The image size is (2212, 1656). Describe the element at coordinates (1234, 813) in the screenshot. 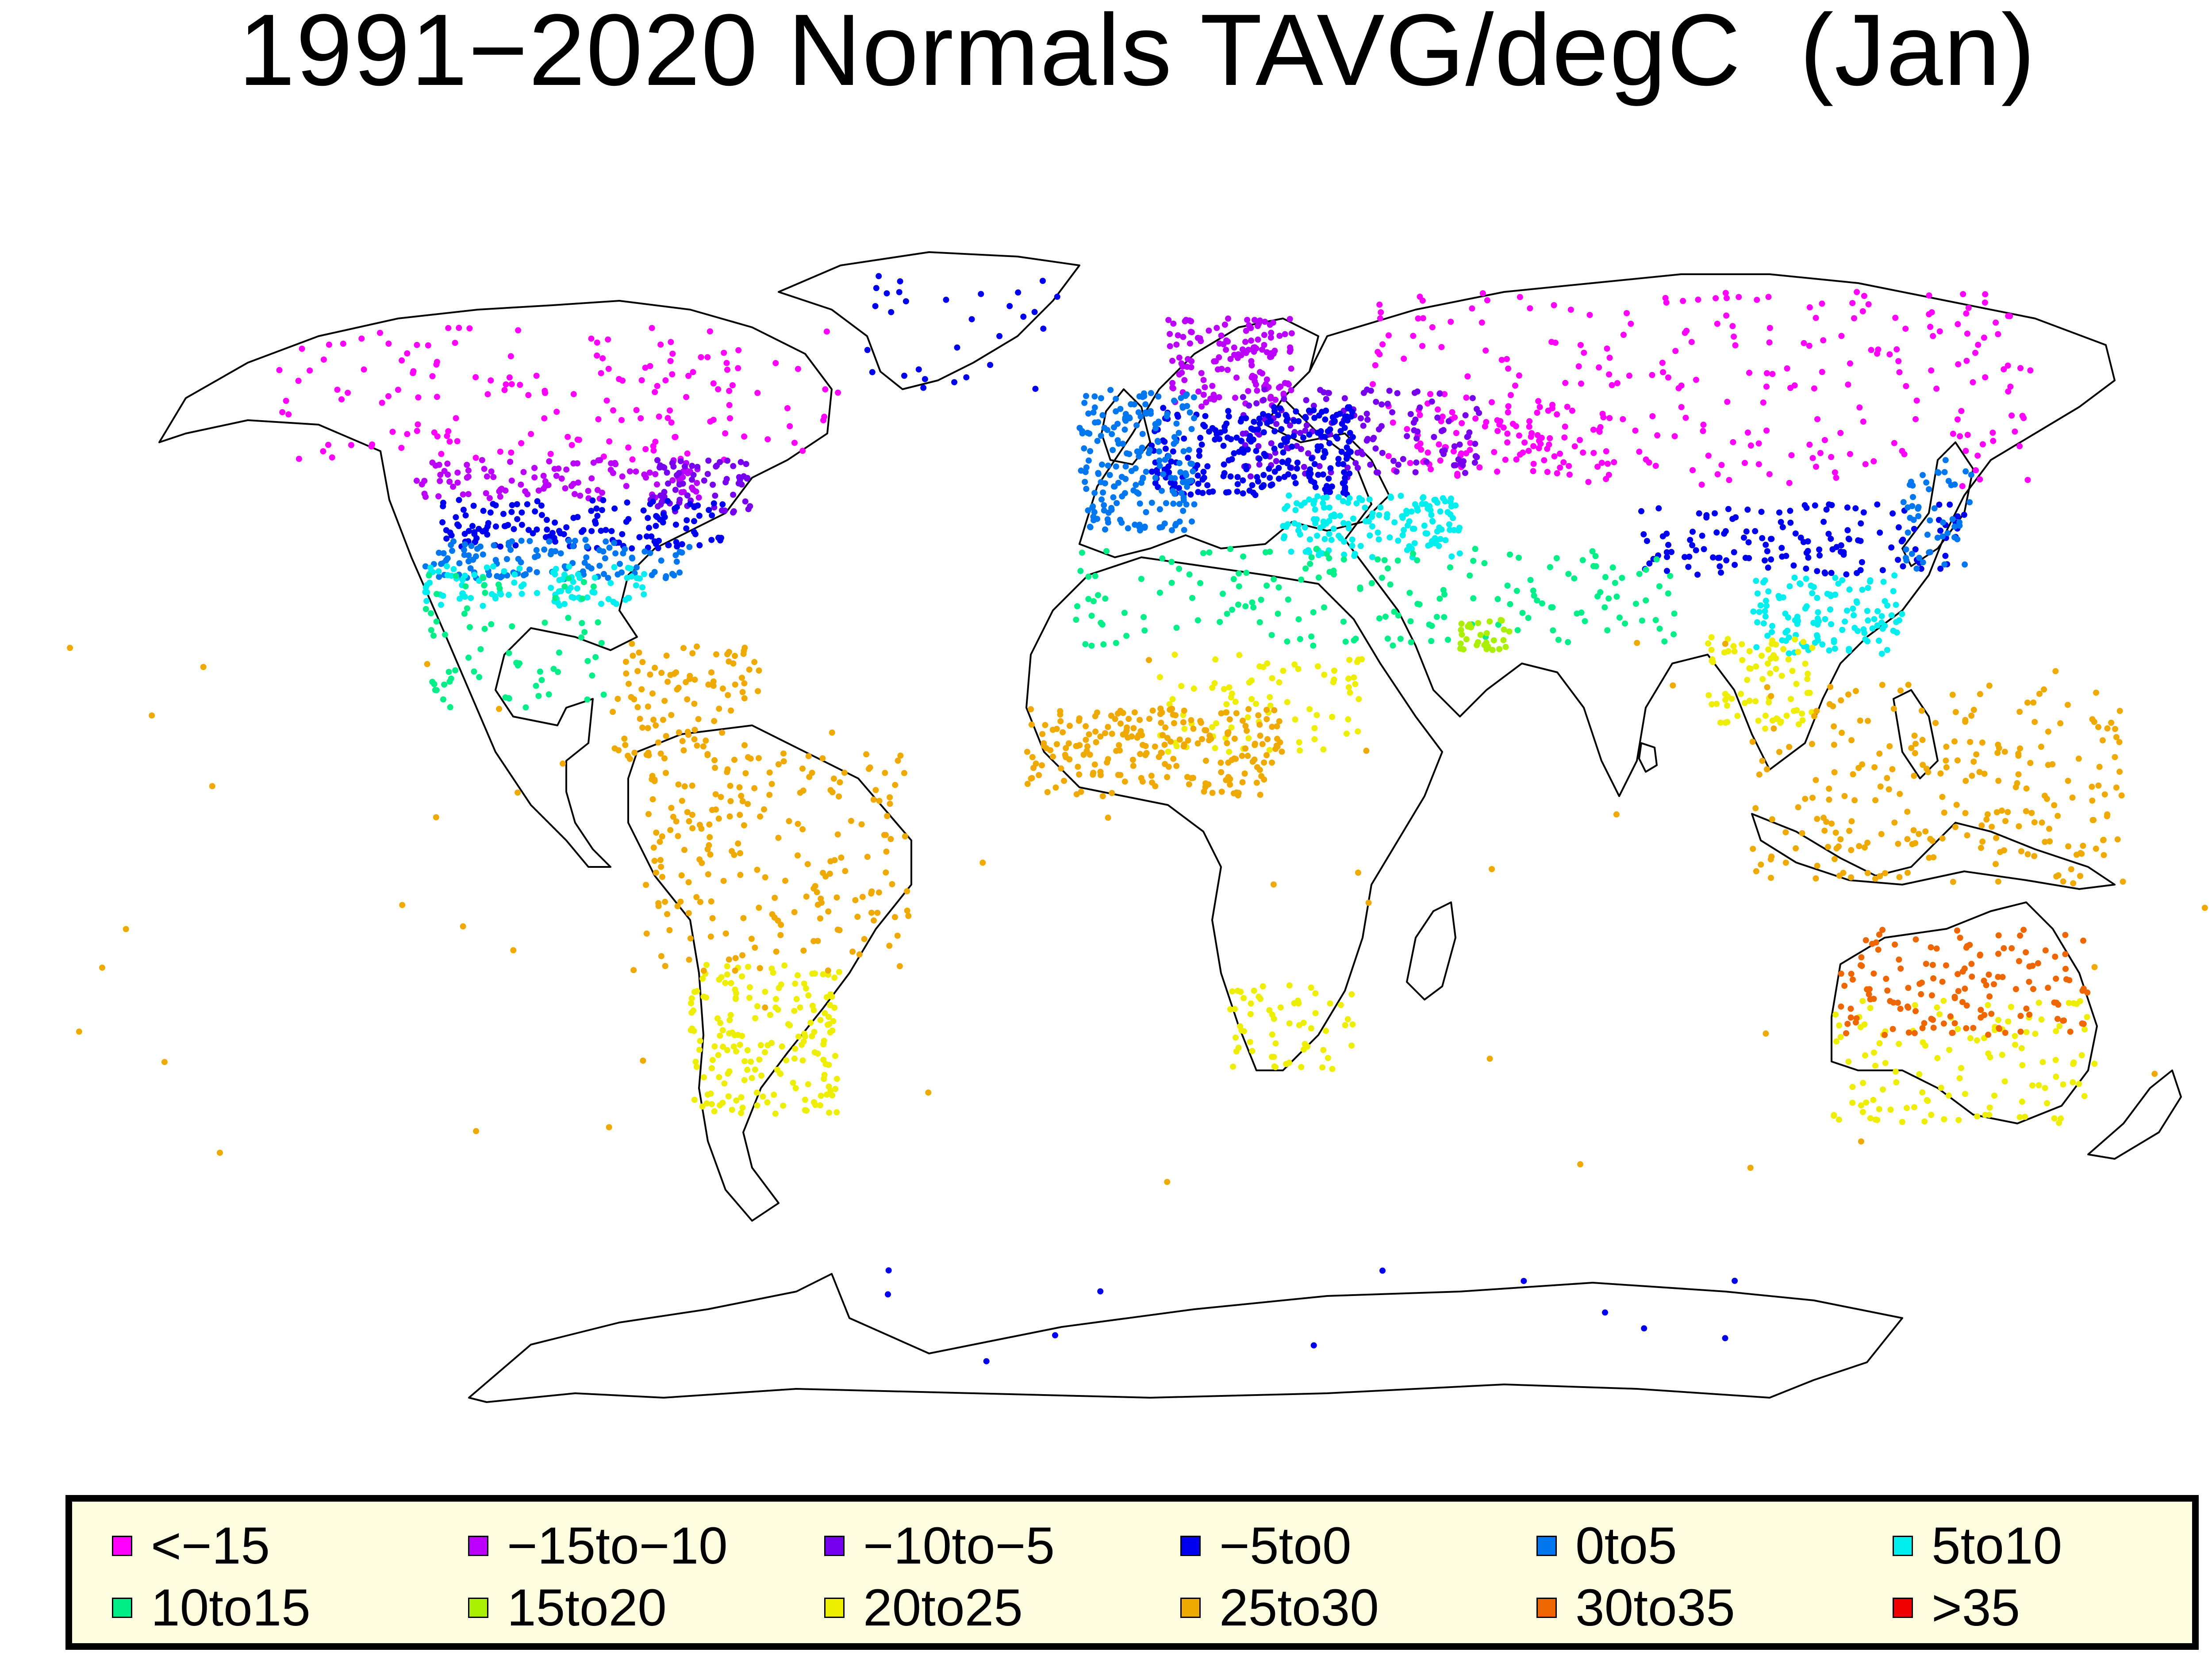

I see `africa-outline` at that location.